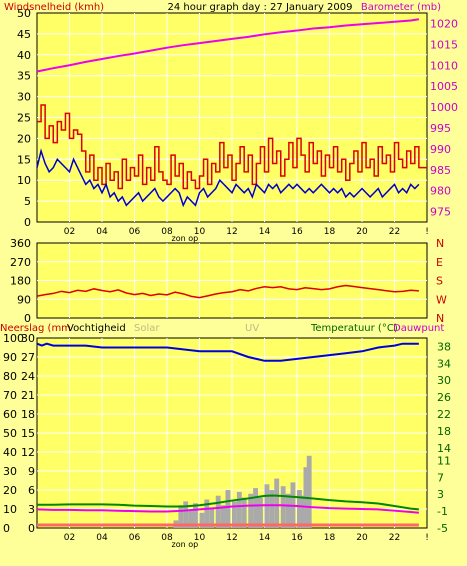 Image resolution: width=467 pixels, height=566 pixels. I want to click on humidity-panel-xtick-label: 10, so click(200, 538).